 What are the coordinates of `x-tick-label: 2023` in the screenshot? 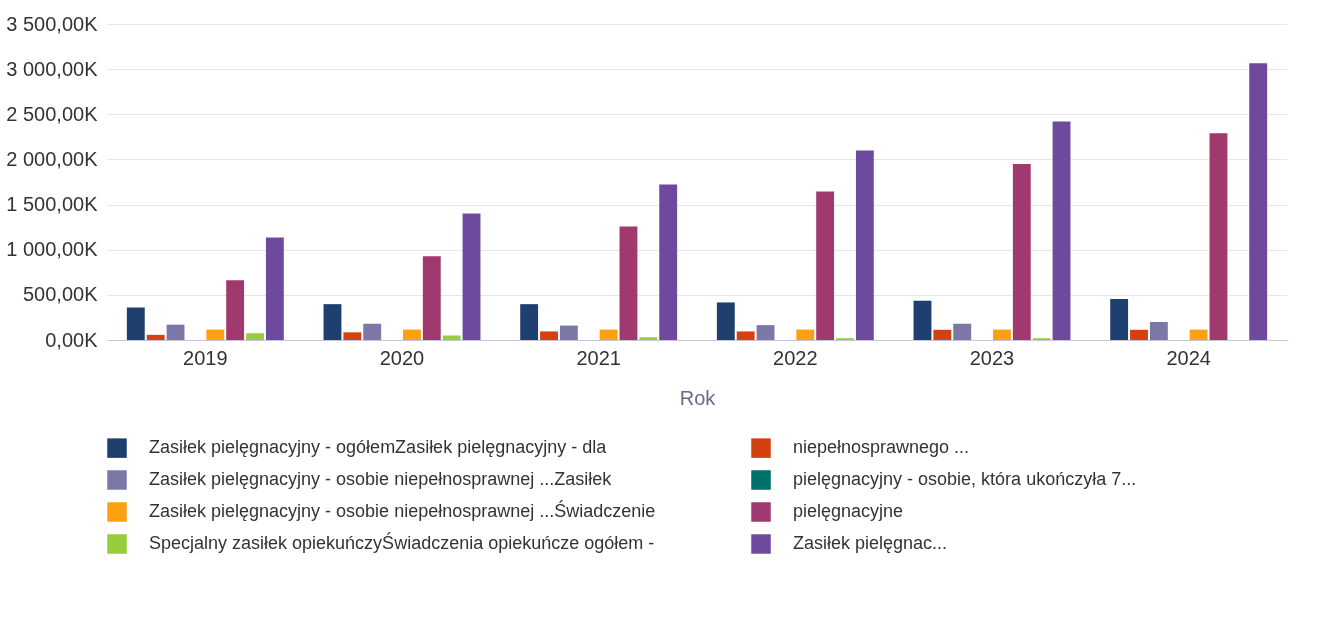 It's located at (992, 357).